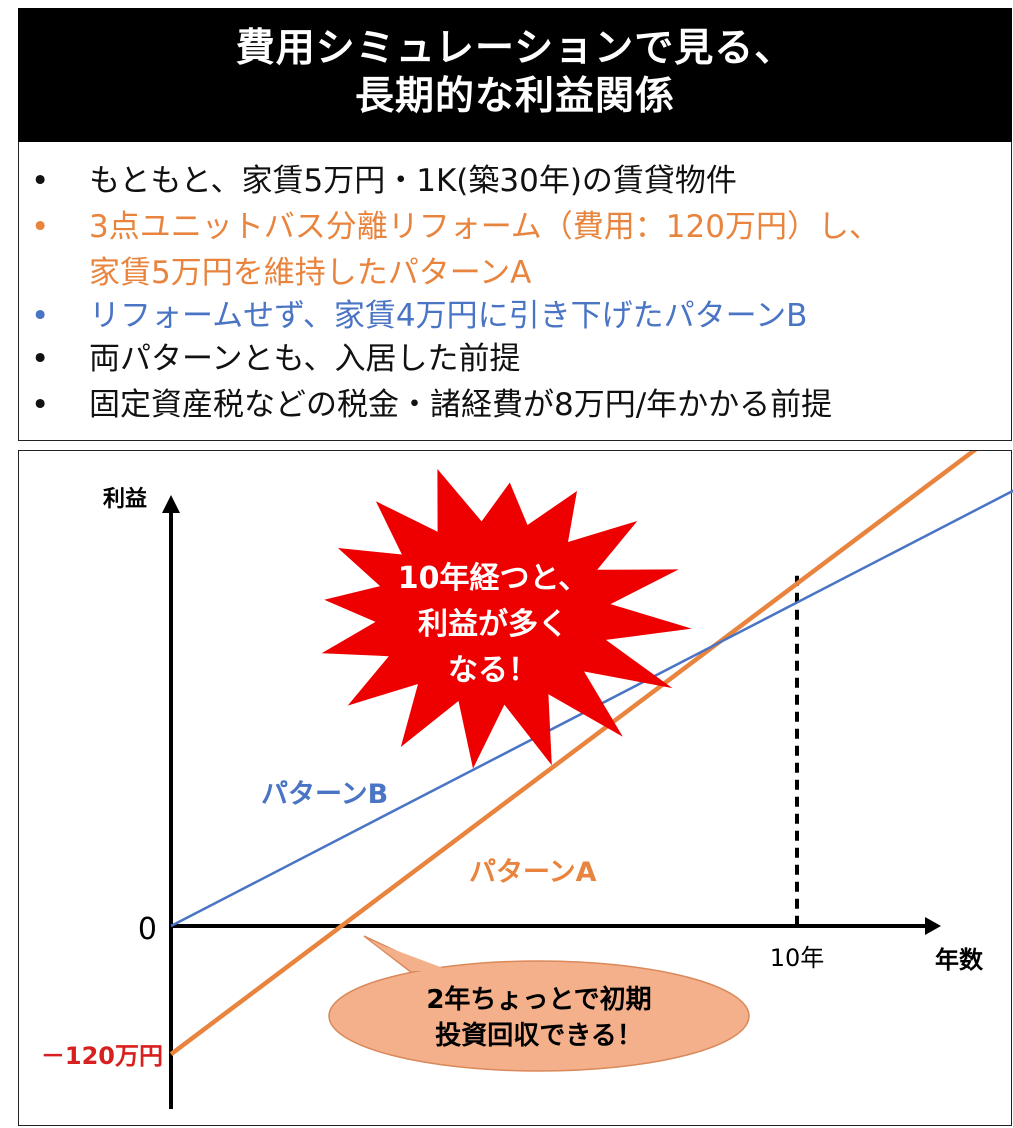  Describe the element at coordinates (959, 960) in the screenshot. I see `x-axis-label: 年数` at that location.